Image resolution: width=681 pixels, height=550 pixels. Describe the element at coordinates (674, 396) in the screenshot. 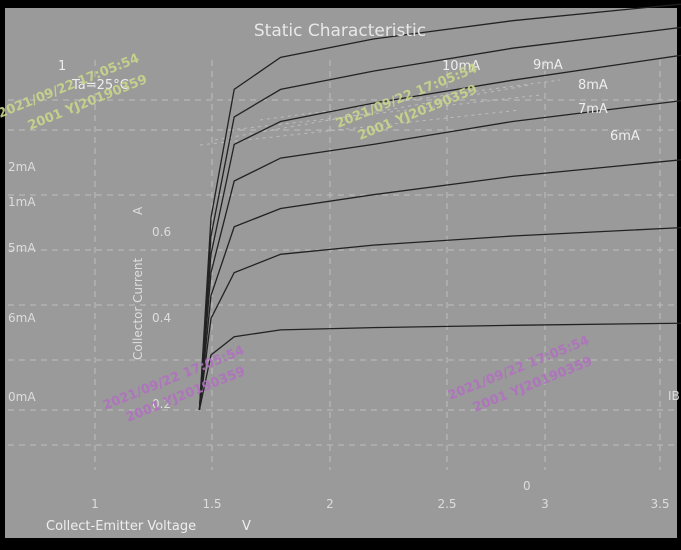

I see `ib-side-label: IB` at that location.